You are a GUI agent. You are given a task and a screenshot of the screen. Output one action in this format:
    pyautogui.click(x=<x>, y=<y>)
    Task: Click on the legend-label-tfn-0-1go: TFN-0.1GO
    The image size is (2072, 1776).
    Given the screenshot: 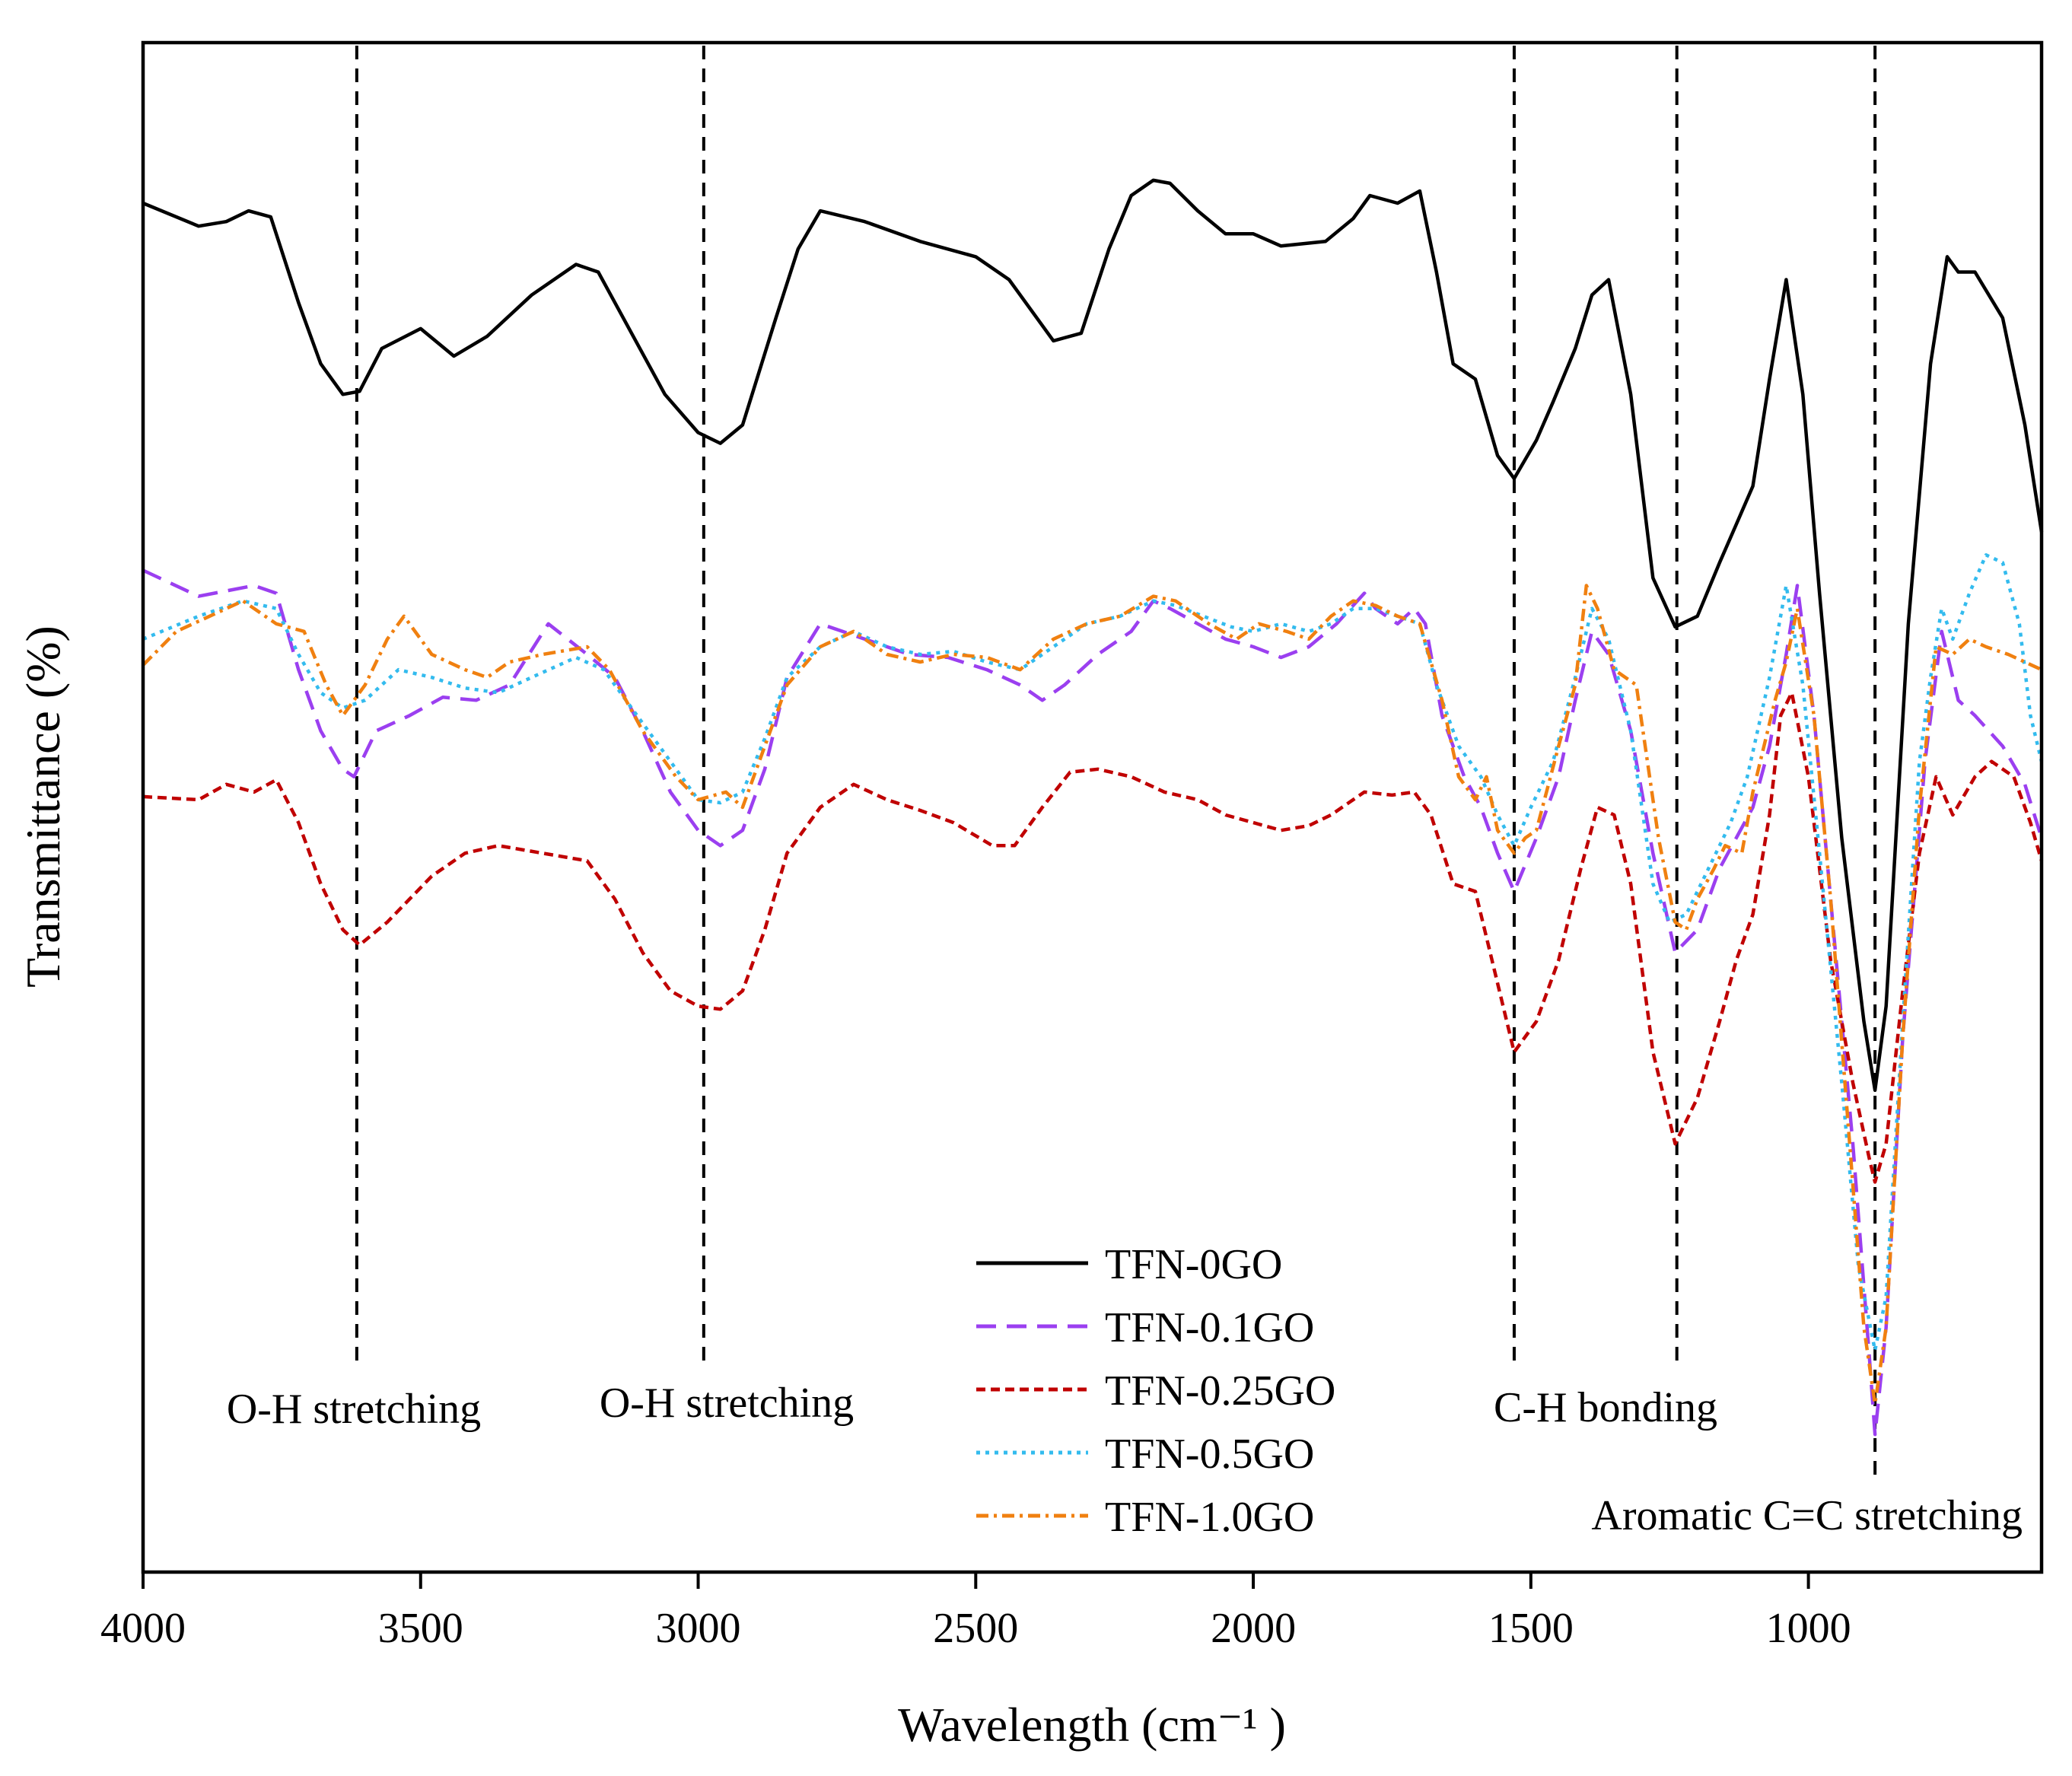 What is the action you would take?
    pyautogui.click(x=1209, y=1327)
    